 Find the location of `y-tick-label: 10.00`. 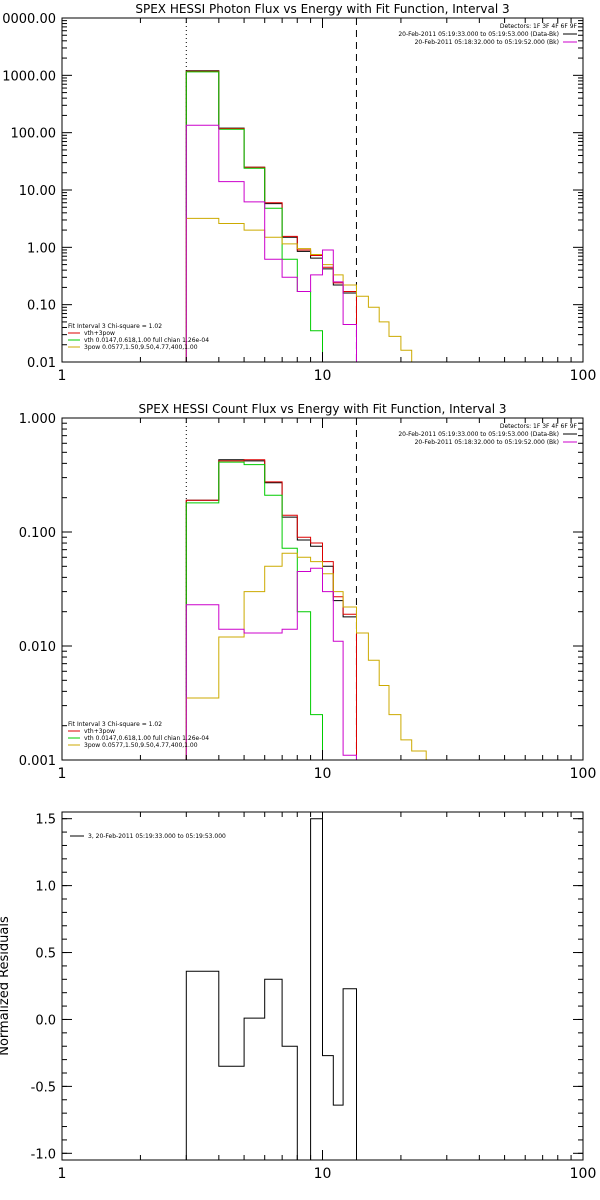

y-tick-label: 10.00 is located at coordinates (37, 191).